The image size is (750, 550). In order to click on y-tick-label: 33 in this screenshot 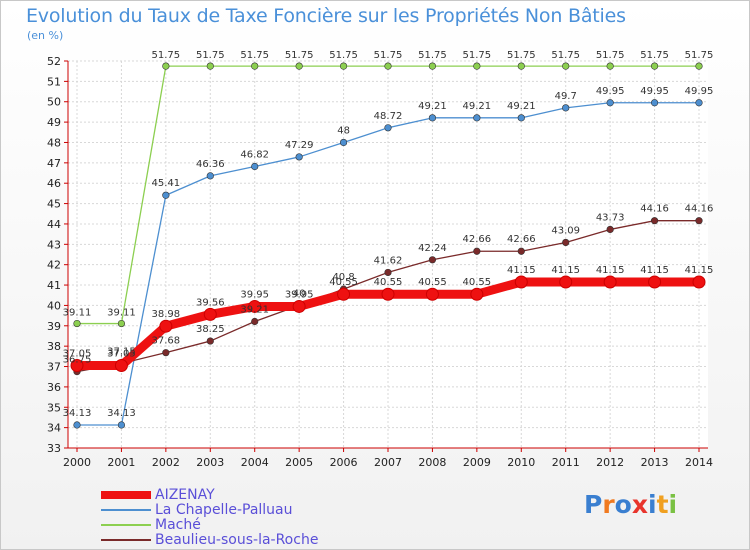, I will do `click(54, 448)`.